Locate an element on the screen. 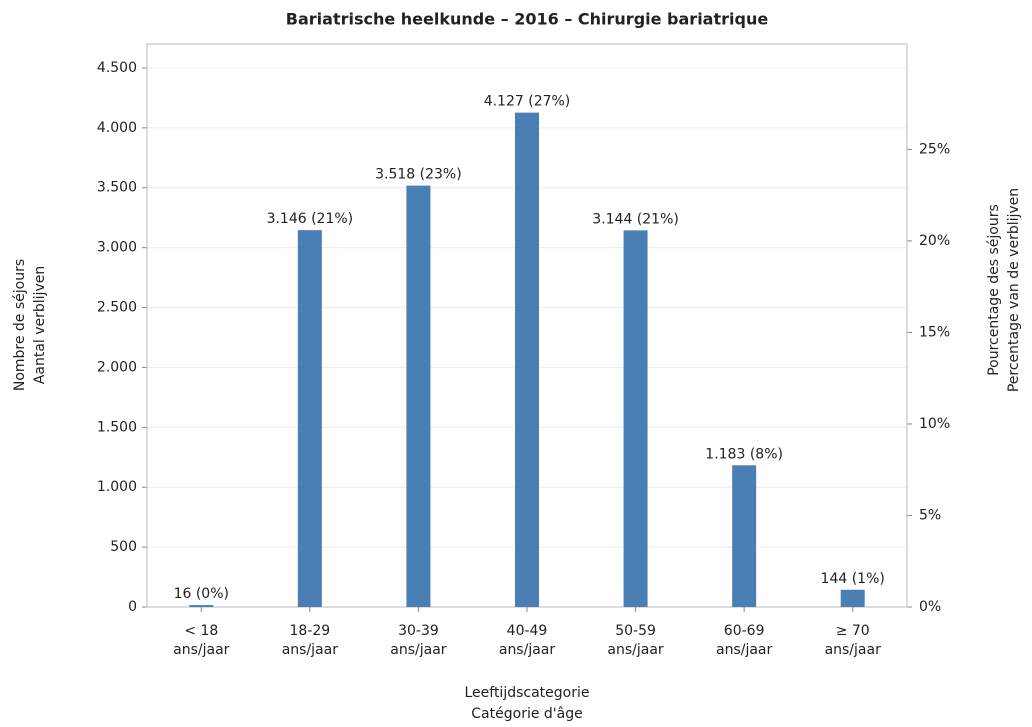 This screenshot has height=727, width=1032. y-tick-label: 4.000 is located at coordinates (117, 128).